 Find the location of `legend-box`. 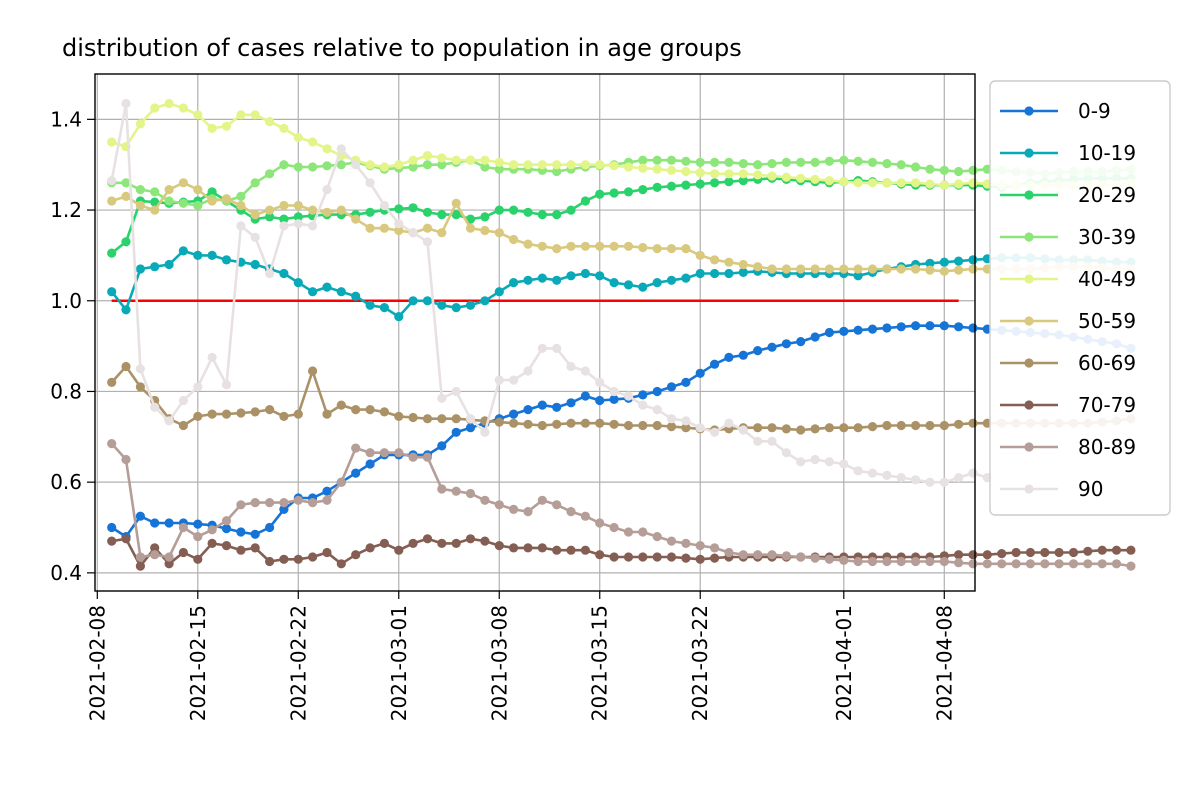

legend-box is located at coordinates (1080, 298).